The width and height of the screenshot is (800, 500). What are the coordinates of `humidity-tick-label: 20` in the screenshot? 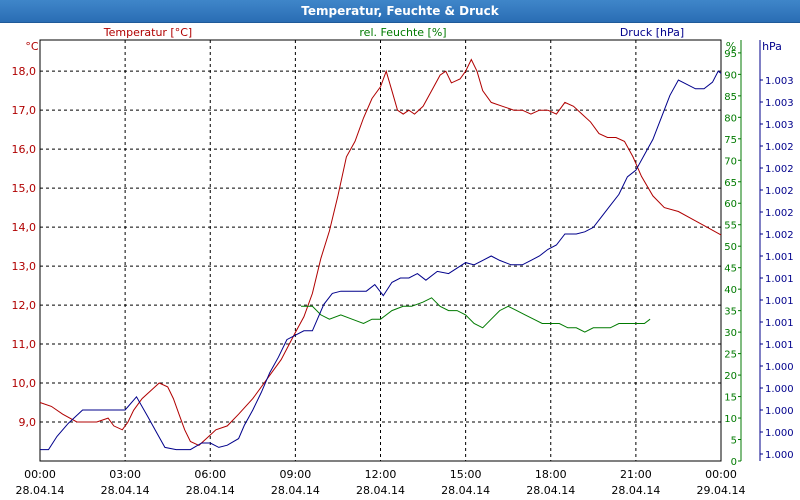 It's located at (730, 376).